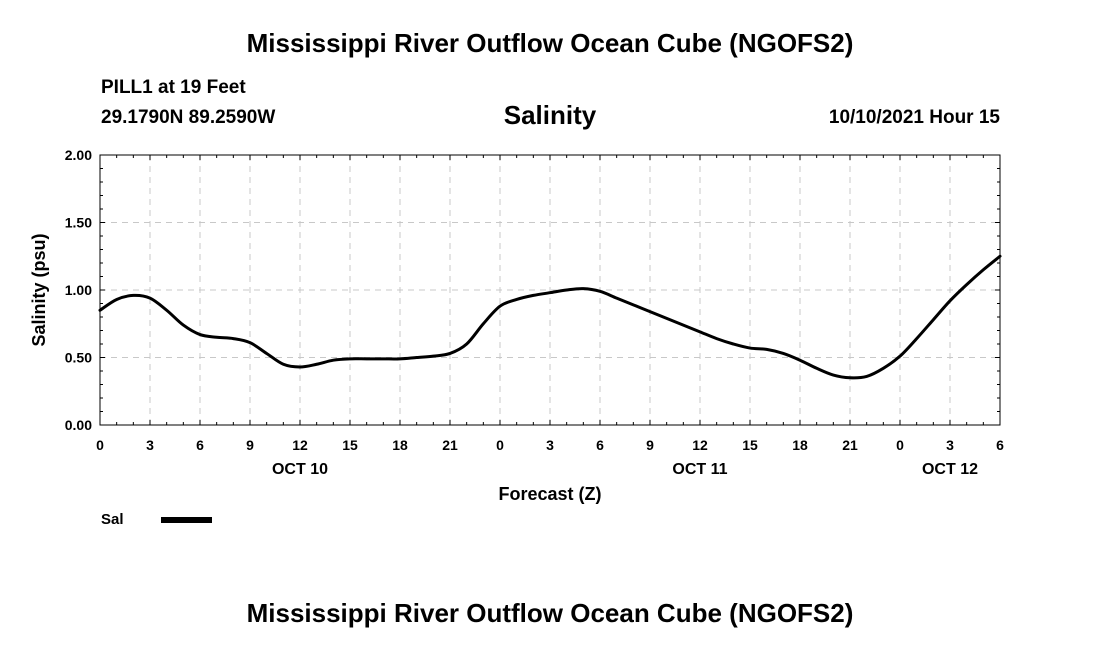 This screenshot has width=1100, height=650. What do you see at coordinates (39, 289) in the screenshot?
I see `y-axis-label: Salinity (psu)` at bounding box center [39, 289].